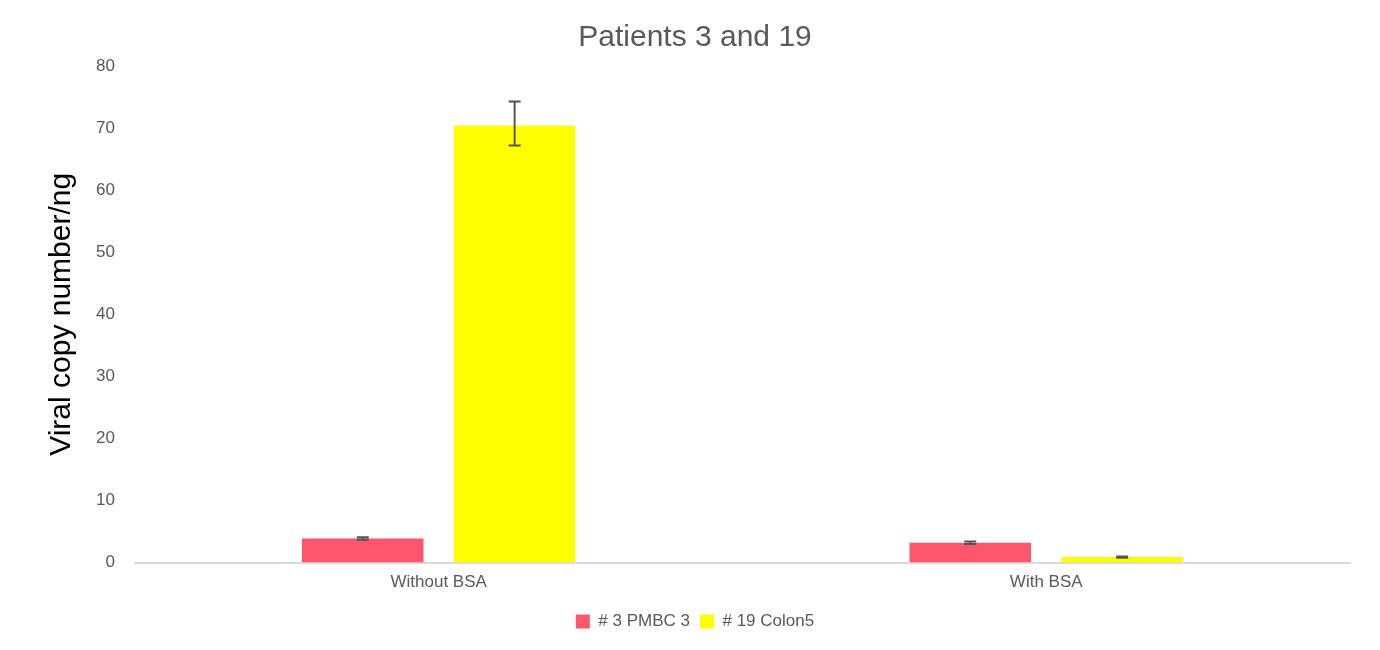 This screenshot has height=650, width=1380. What do you see at coordinates (105, 189) in the screenshot?
I see `y-tick-label: 60` at bounding box center [105, 189].